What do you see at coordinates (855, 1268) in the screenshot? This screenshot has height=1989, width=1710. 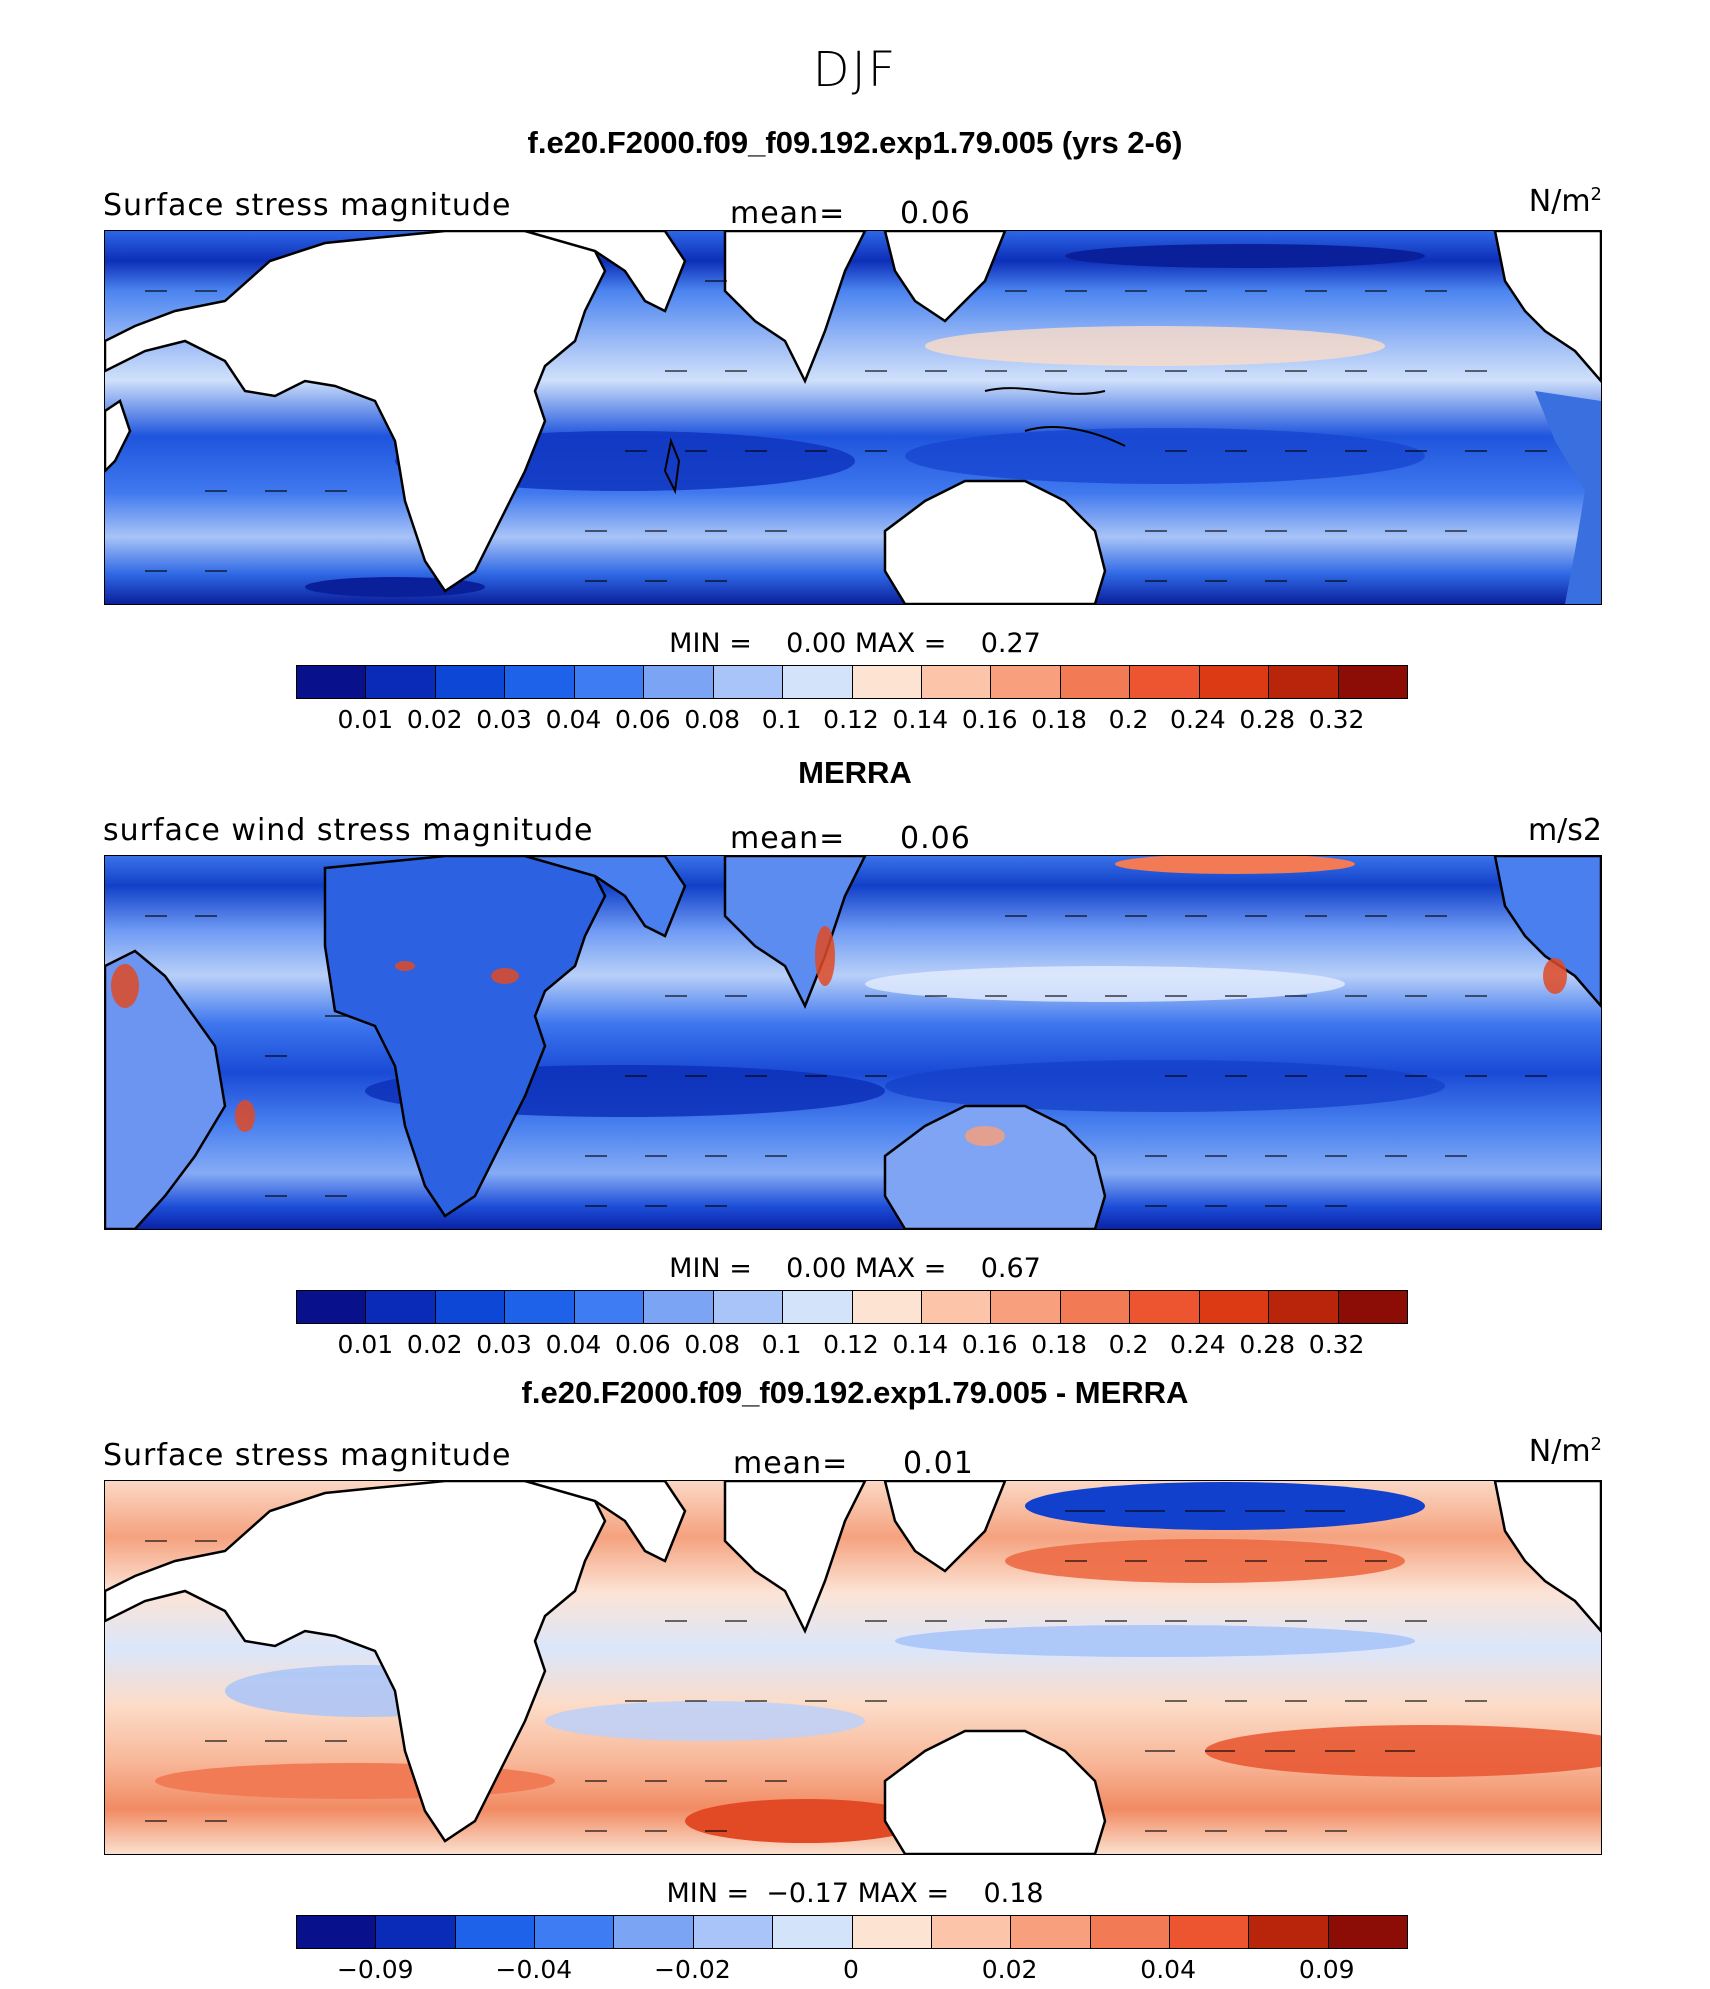 I see `minmax-obs: MIN = 0.00 MAX = 0.67` at bounding box center [855, 1268].